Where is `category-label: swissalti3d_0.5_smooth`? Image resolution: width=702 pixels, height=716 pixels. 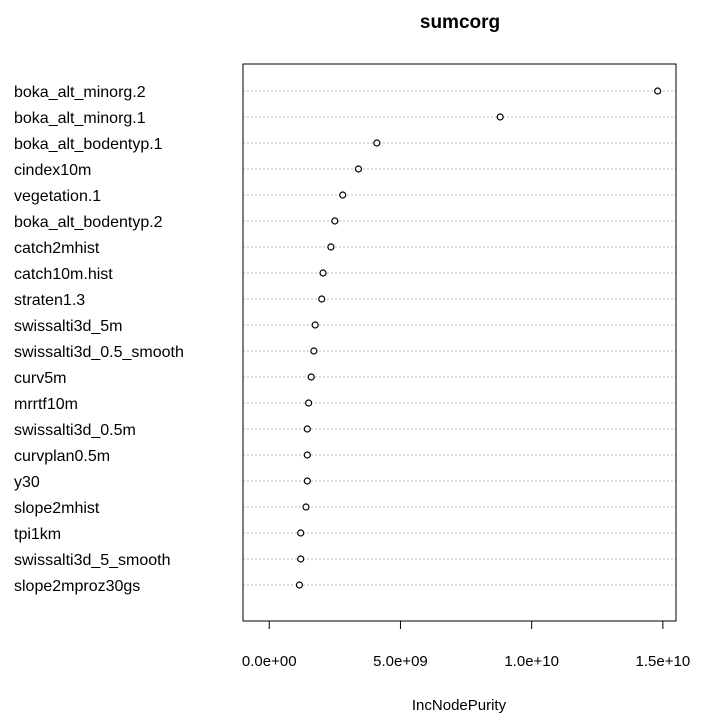
category-label: swissalti3d_0.5_smooth is located at coordinates (99, 352).